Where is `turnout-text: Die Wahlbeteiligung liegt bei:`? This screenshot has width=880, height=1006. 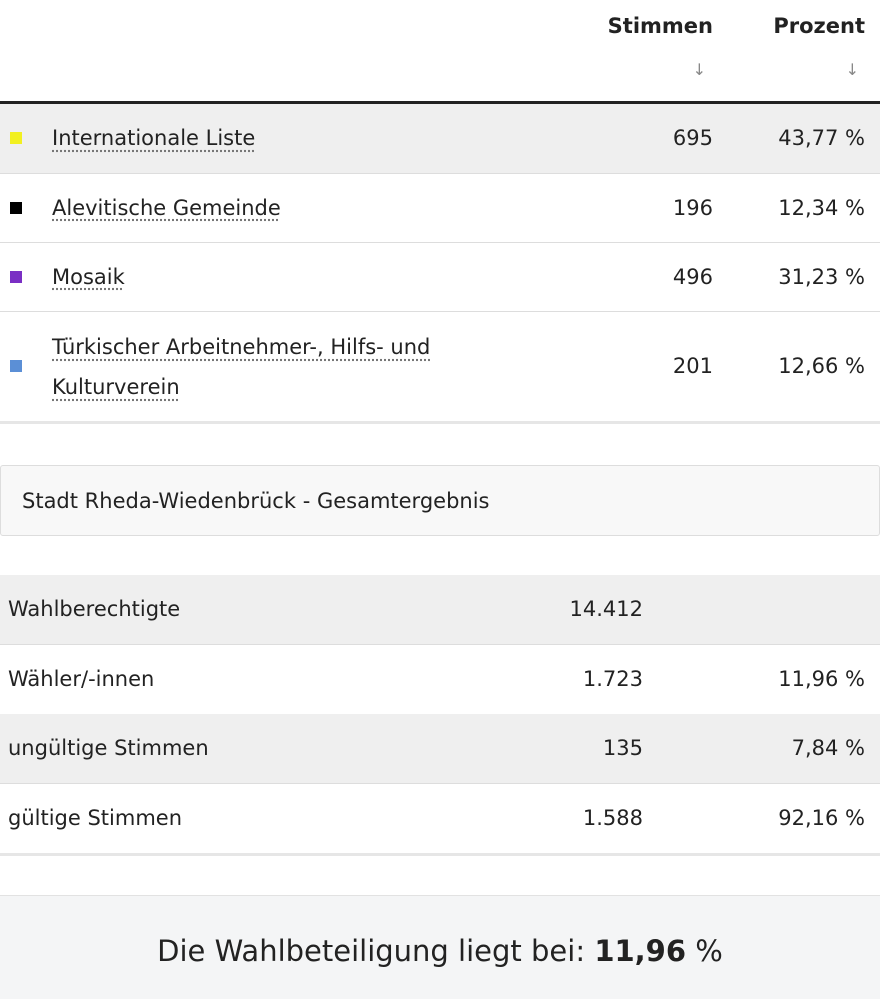
turnout-text: Die Wahlbeteiligung liegt bei: is located at coordinates (371, 951).